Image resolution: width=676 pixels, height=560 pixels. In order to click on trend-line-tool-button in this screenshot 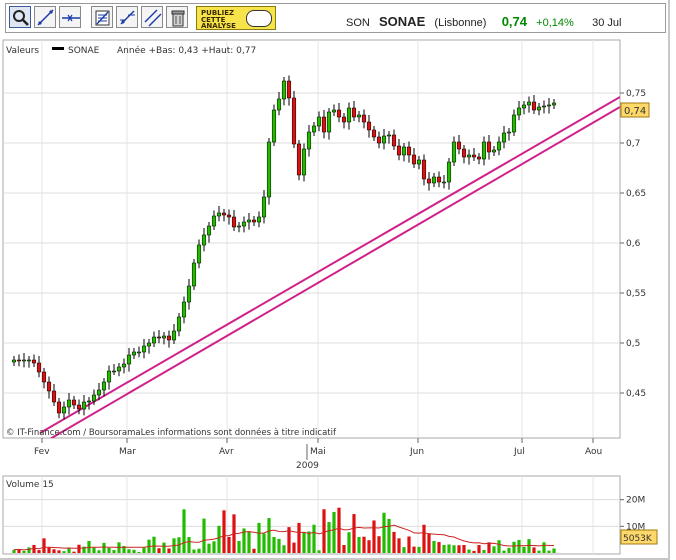, I will do `click(45, 17)`.